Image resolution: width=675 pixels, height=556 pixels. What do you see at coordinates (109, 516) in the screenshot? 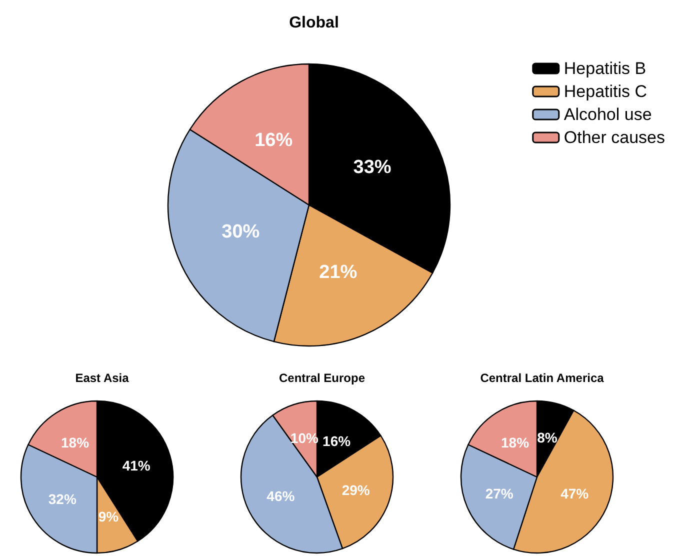
I see `data-label: 9%` at bounding box center [109, 516].